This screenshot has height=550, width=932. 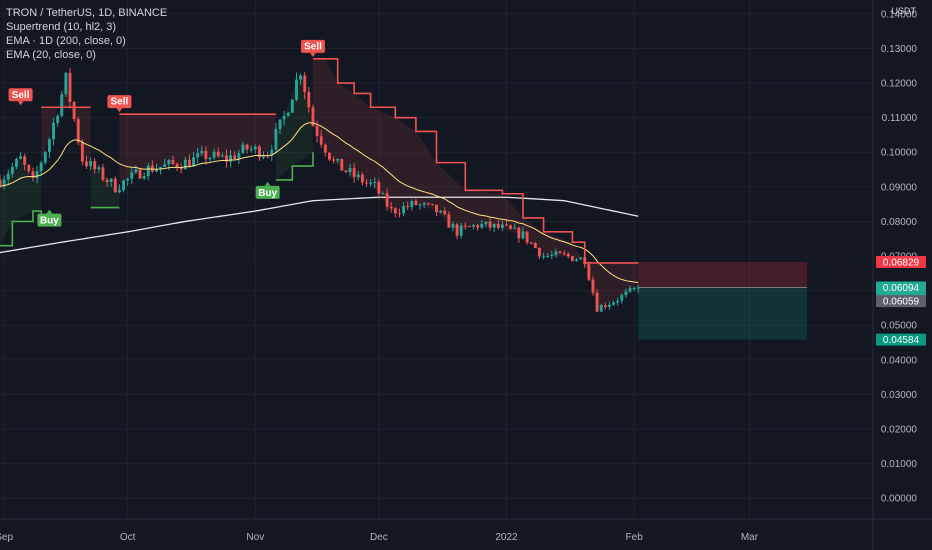 I want to click on buy-signal: Buy, so click(x=267, y=190).